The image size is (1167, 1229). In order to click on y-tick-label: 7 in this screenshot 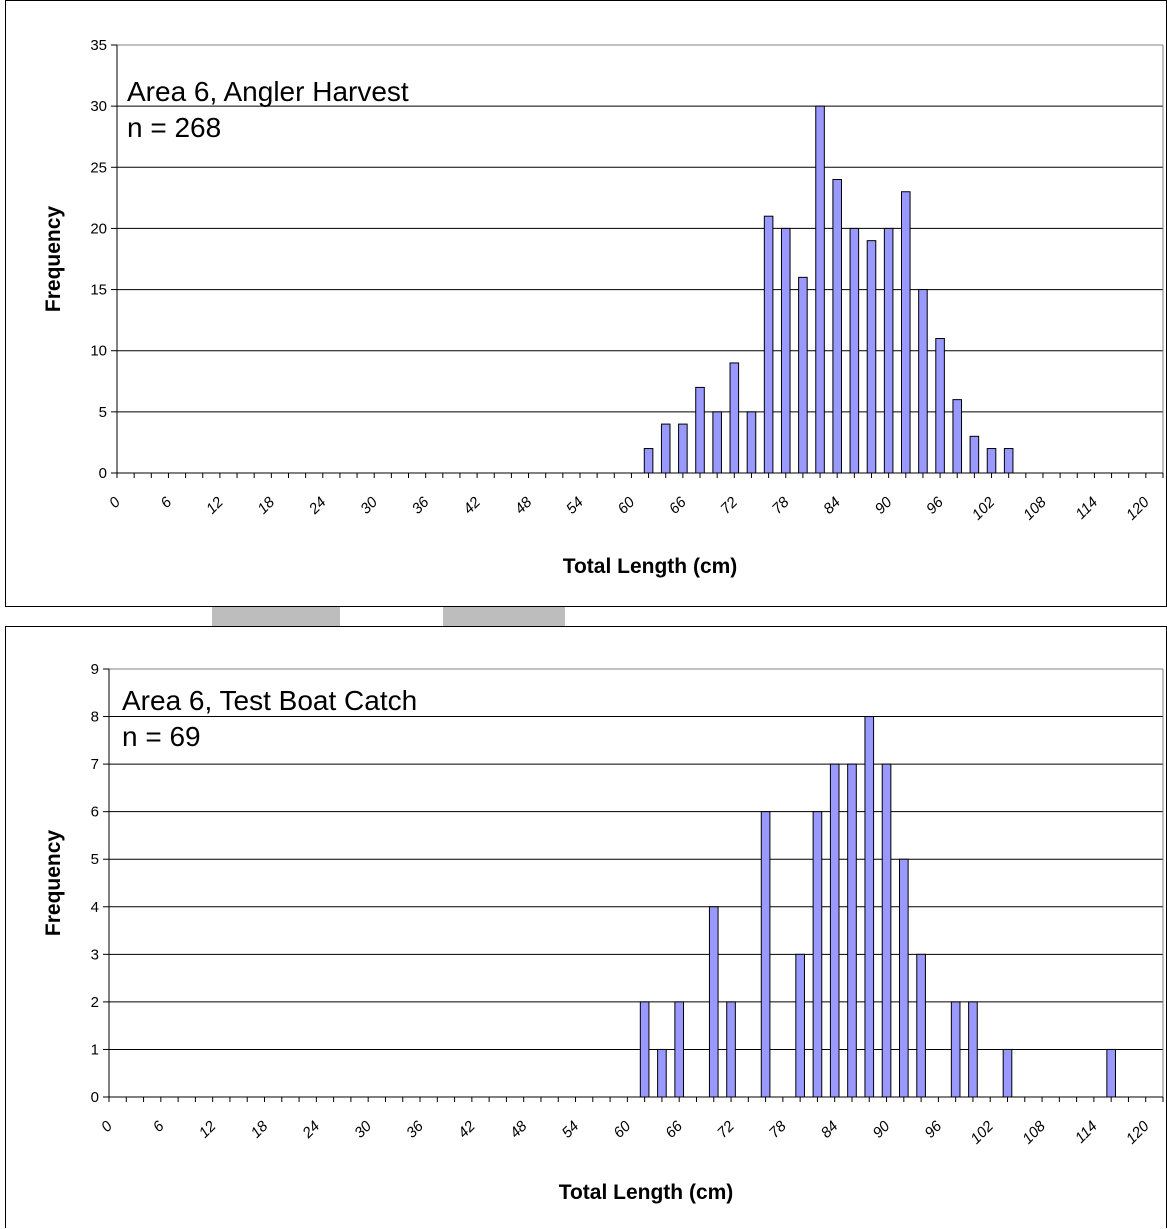, I will do `click(95, 764)`.